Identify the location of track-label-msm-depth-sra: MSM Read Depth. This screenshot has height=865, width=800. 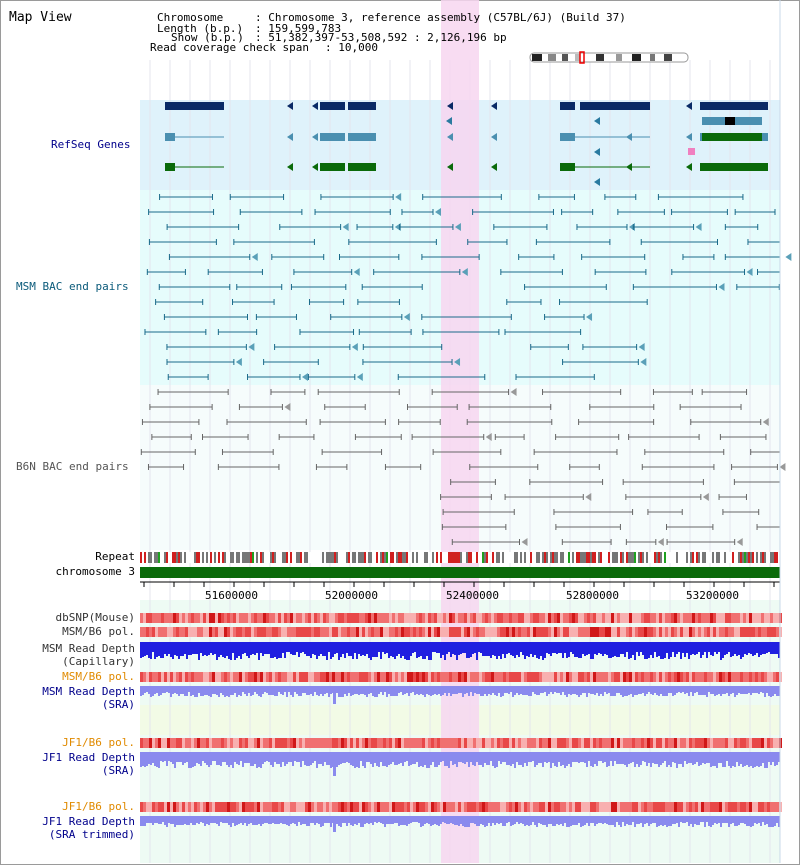
(88, 691).